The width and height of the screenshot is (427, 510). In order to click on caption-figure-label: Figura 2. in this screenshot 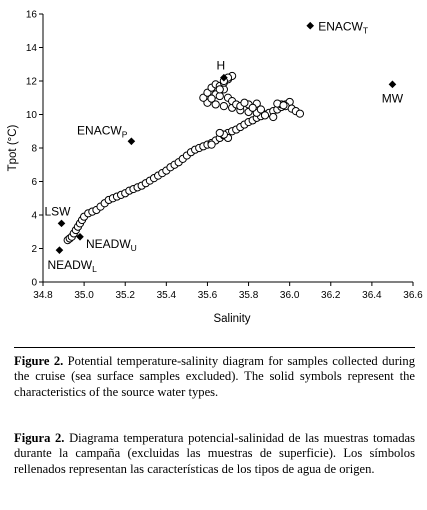, I will do `click(39, 438)`.